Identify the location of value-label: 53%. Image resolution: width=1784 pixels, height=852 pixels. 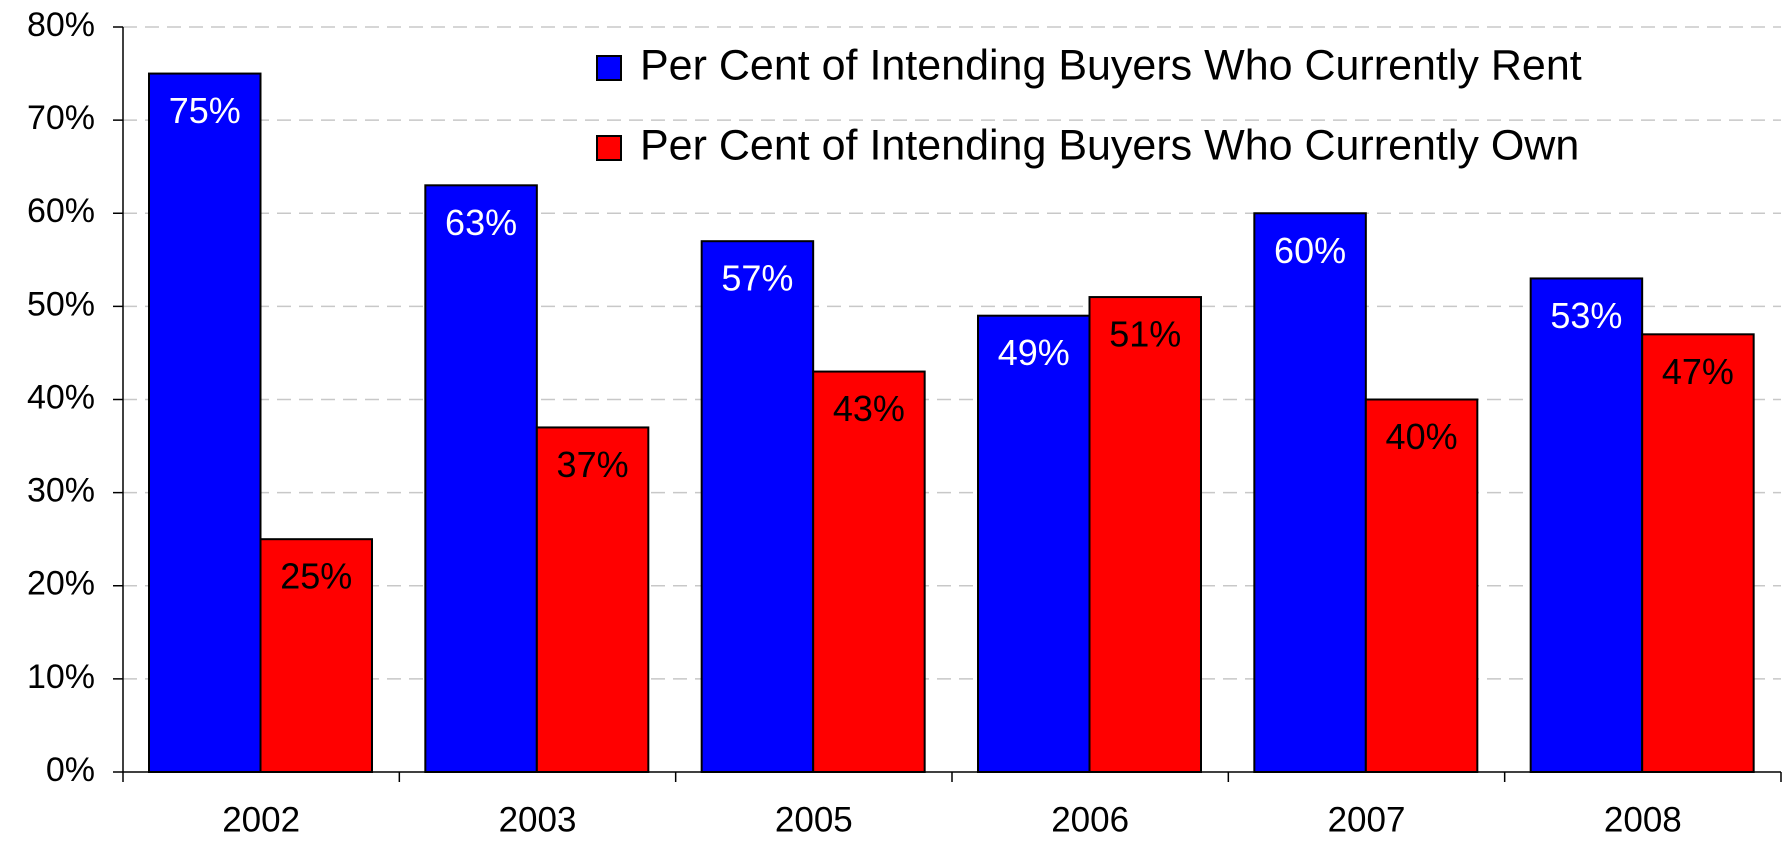
(1586, 315).